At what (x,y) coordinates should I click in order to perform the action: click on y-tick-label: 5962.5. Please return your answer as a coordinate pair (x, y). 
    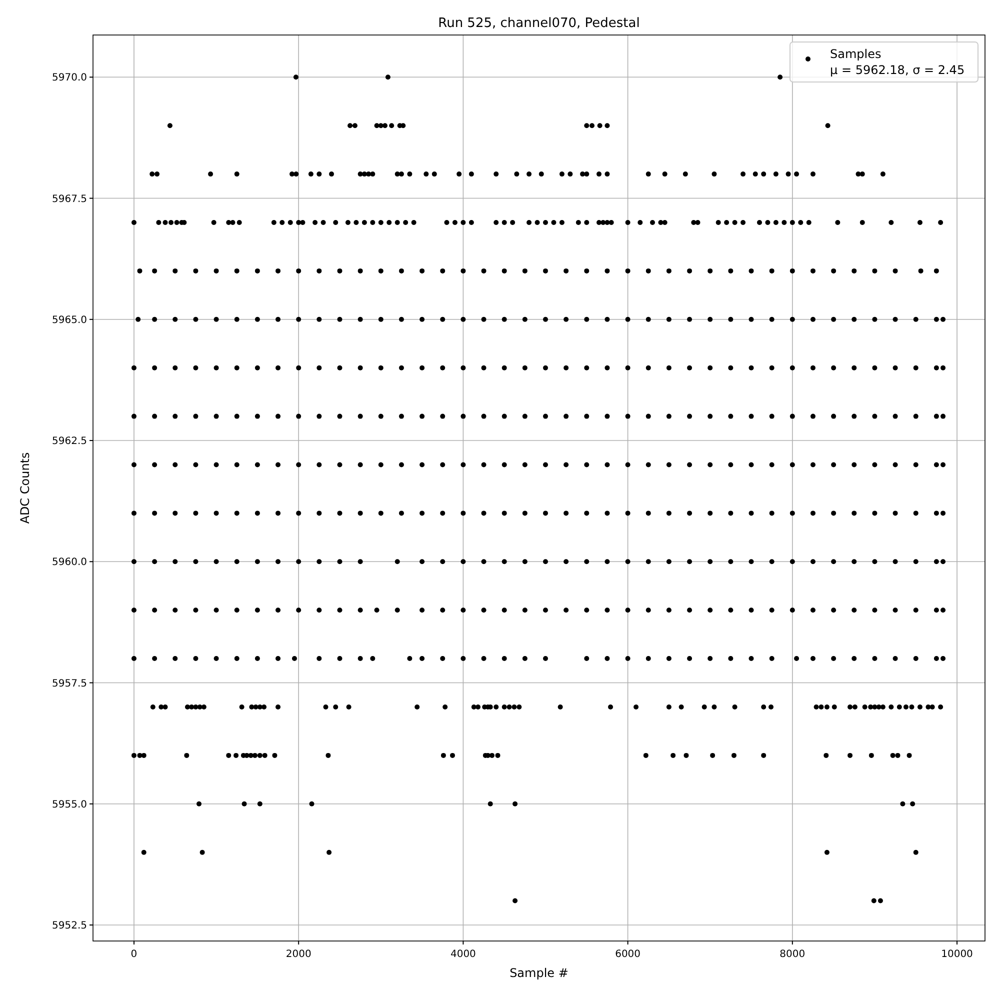
    Looking at the image, I should click on (69, 442).